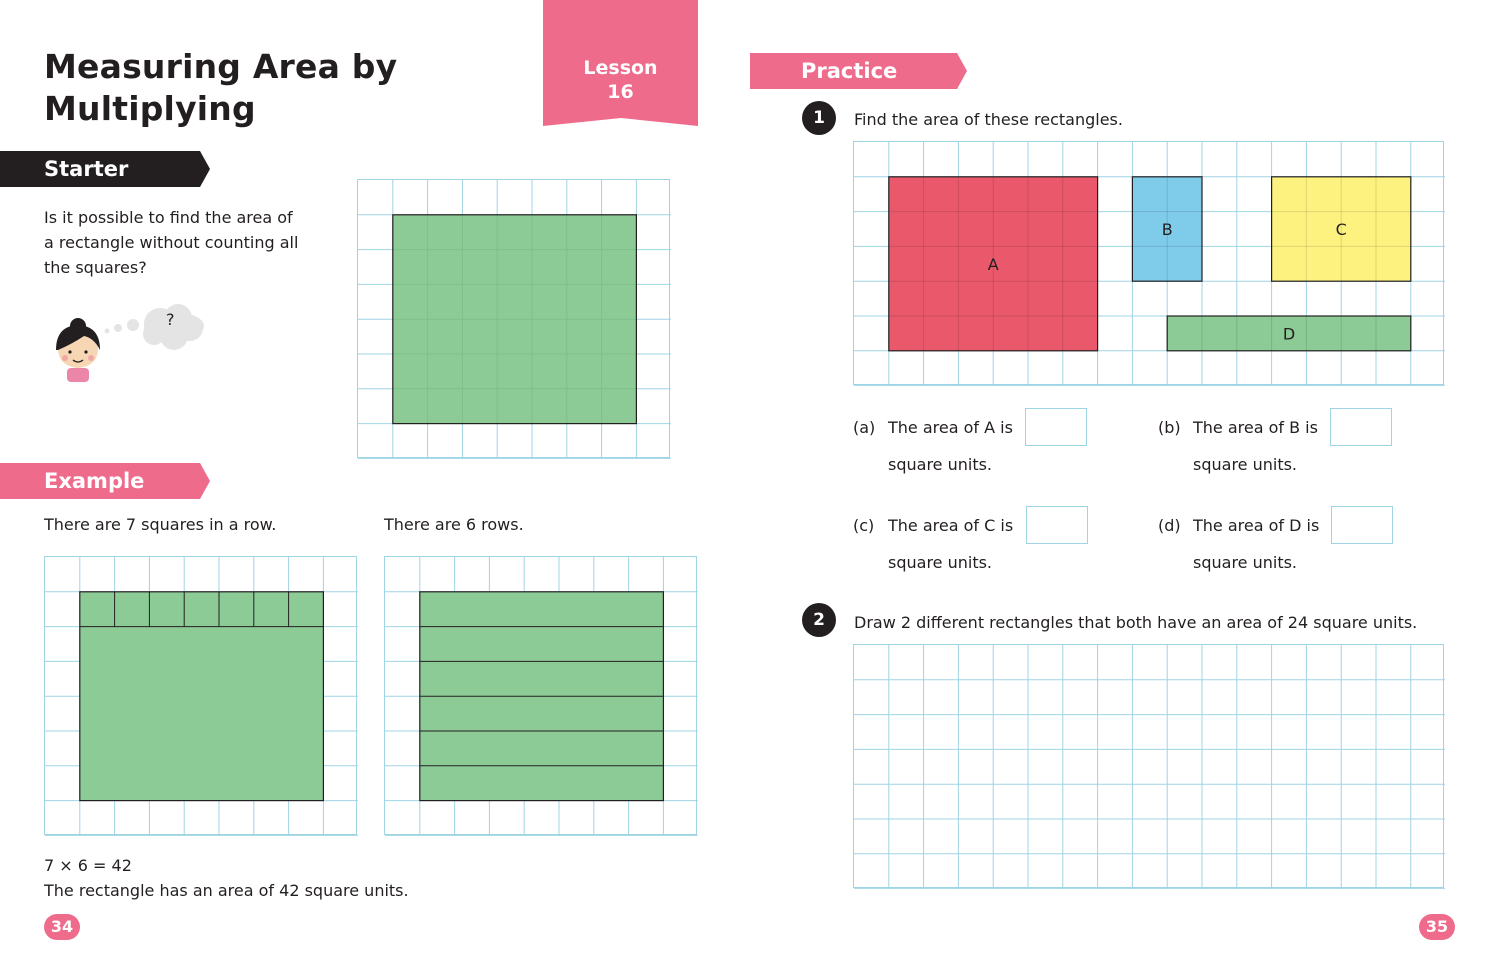 This screenshot has height=959, width=1500. Describe the element at coordinates (94, 481) in the screenshot. I see `example-heading: Example` at that location.